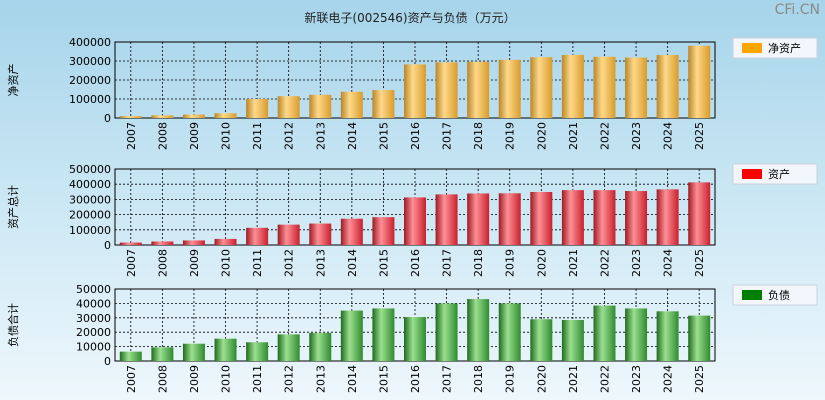 Image resolution: width=825 pixels, height=400 pixels. I want to click on x-tick-label: 2020, so click(541, 263).